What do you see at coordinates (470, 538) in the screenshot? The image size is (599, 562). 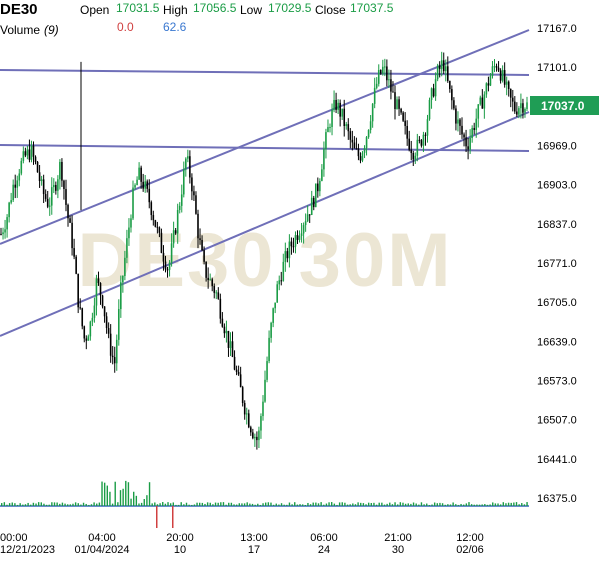 I see `x-tick-time: 12:00` at bounding box center [470, 538].